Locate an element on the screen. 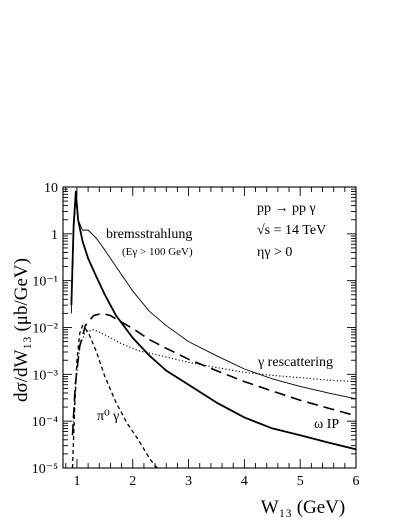 The height and width of the screenshot is (527, 407). y-tick-label: 10⁻³ is located at coordinates (45, 375).